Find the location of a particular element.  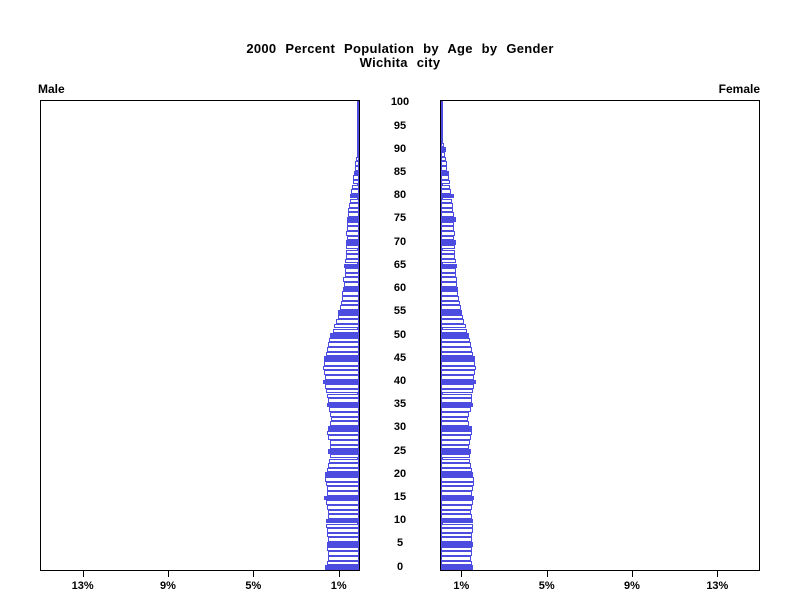

age-tick-label-65: 65 is located at coordinates (400, 264).